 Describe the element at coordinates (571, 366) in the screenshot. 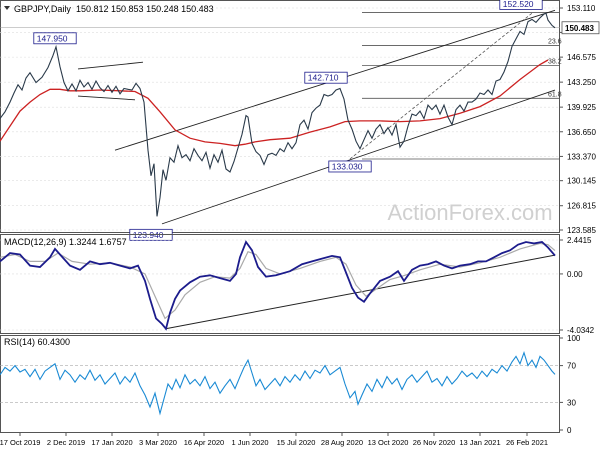

I see `rsi-tick-label: 70` at that location.